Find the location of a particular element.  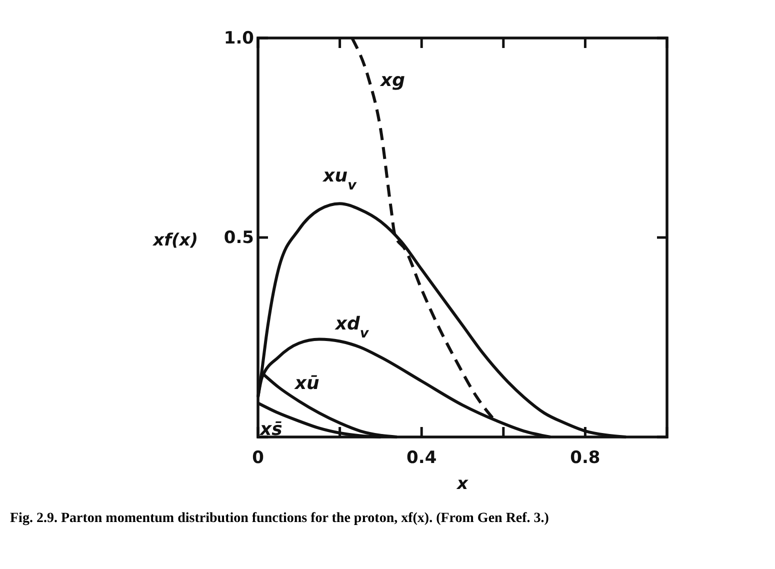

series-label: xd$_{v}$ is located at coordinates (352, 327).